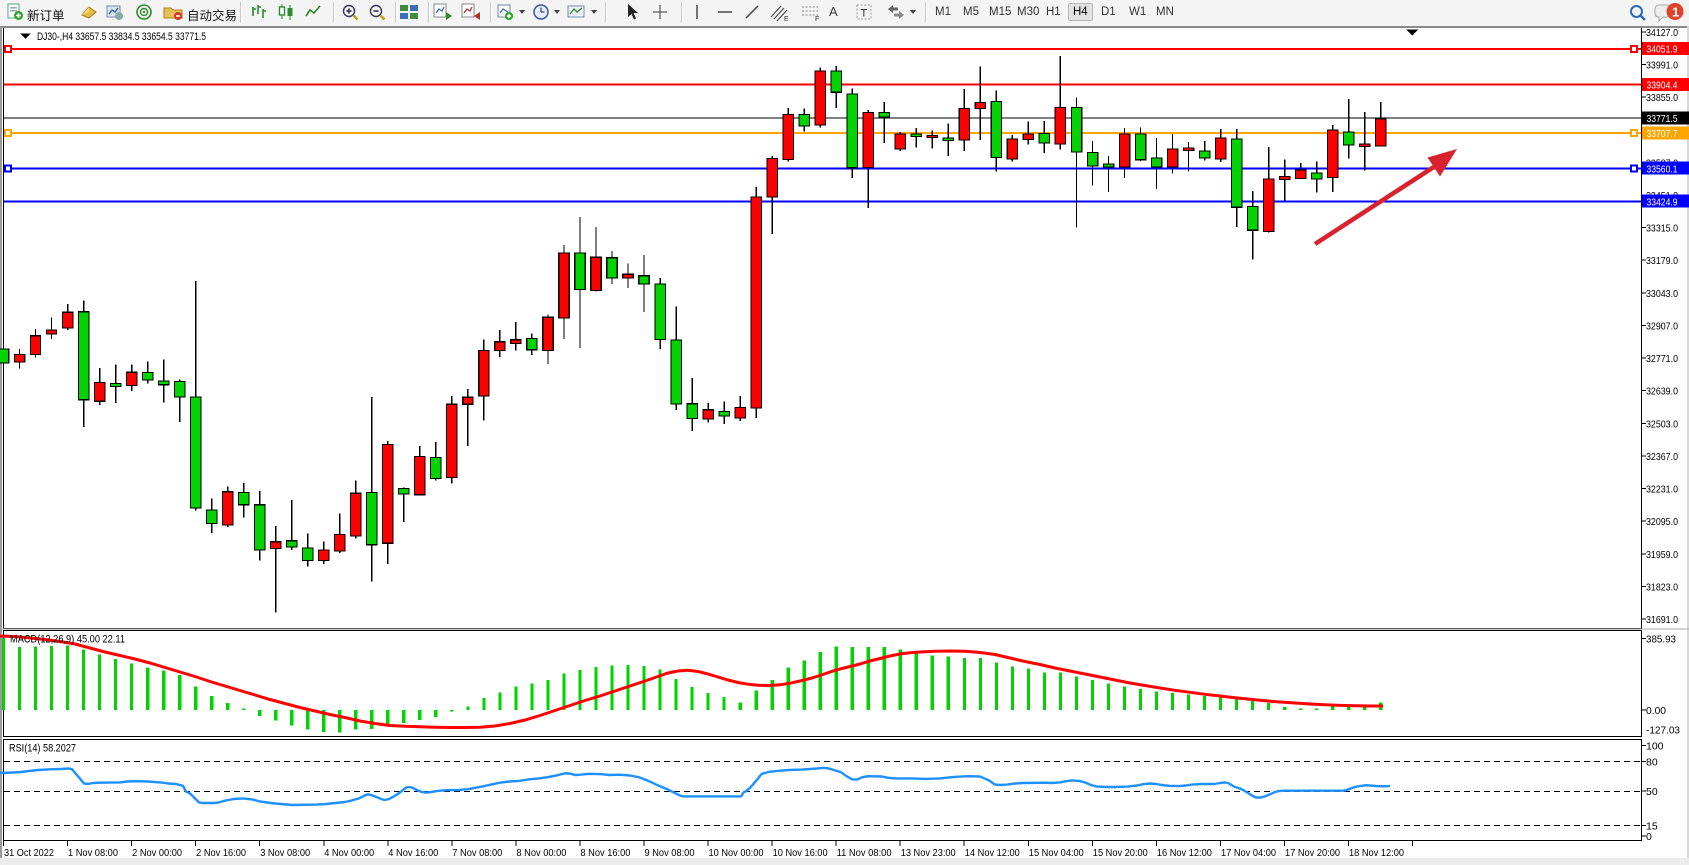  I want to click on svg-text: 1 Nov 08:00, so click(93, 853).